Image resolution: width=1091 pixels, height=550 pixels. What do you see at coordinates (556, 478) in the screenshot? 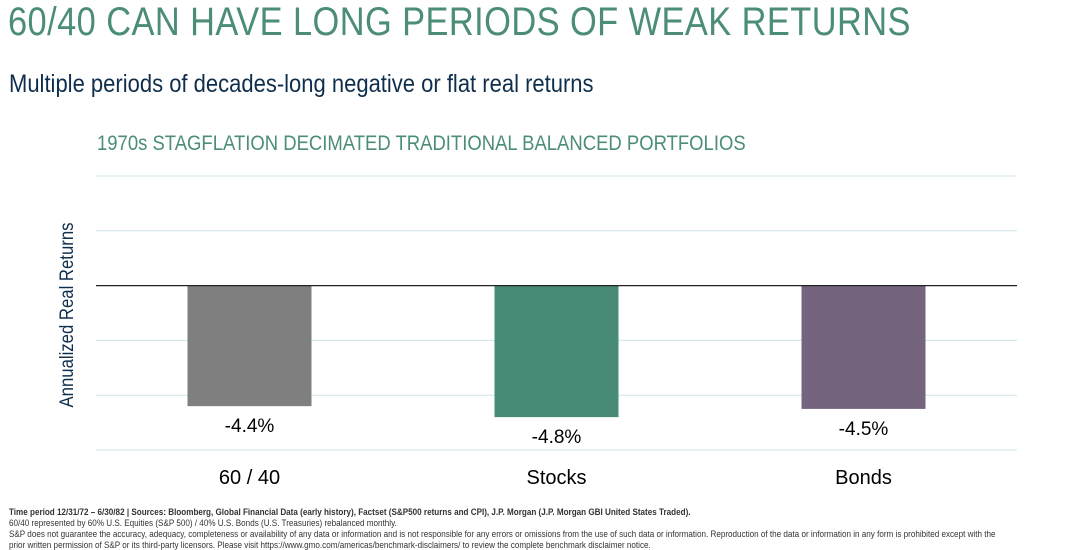
I see `x-tick-label: Stocks` at bounding box center [556, 478].